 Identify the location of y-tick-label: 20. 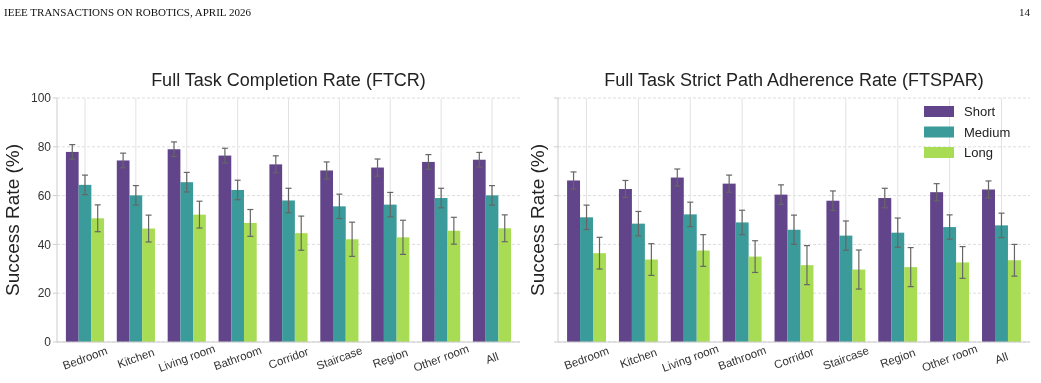
(44, 293).